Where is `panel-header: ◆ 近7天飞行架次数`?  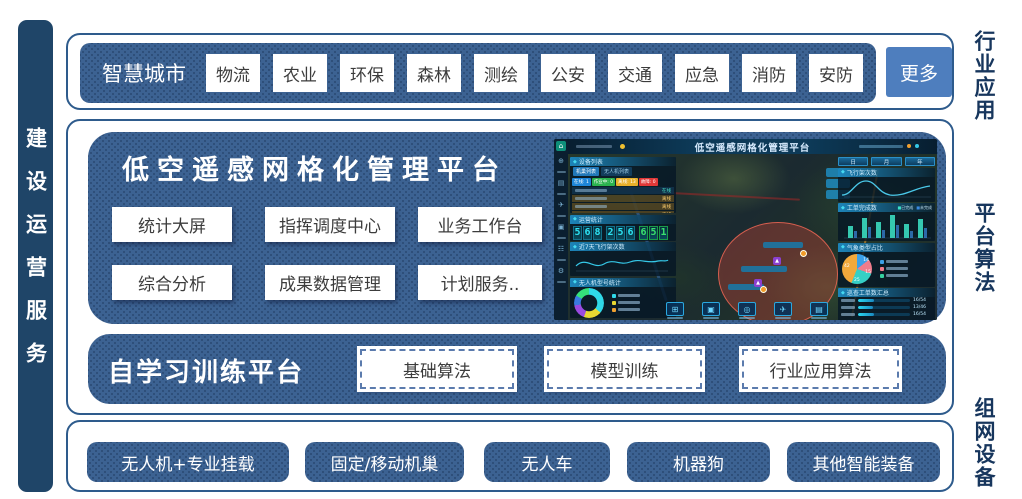 panel-header: ◆ 近7天飞行架次数 is located at coordinates (623, 246).